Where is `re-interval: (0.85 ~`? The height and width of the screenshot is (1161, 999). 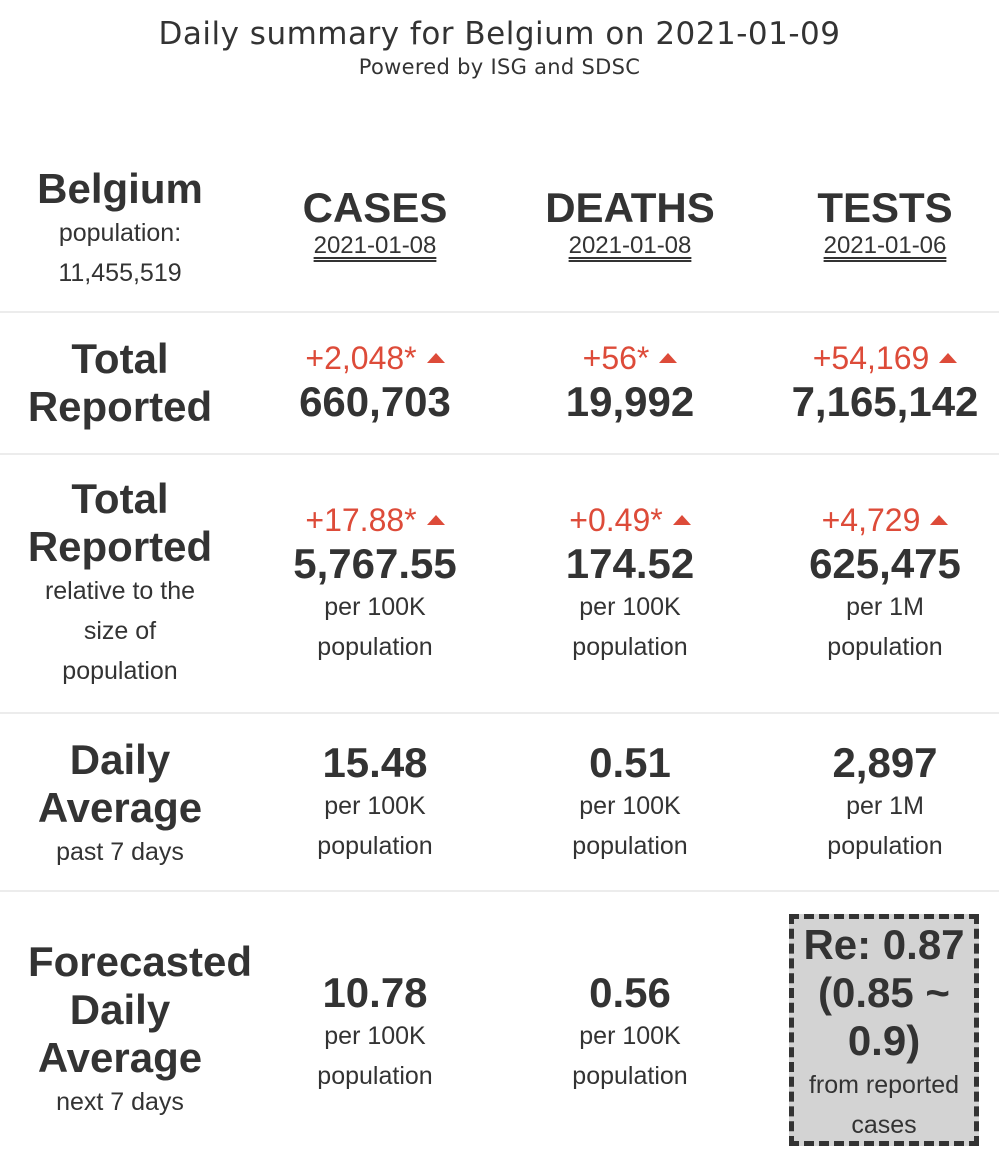 re-interval: (0.85 ~ is located at coordinates (884, 992).